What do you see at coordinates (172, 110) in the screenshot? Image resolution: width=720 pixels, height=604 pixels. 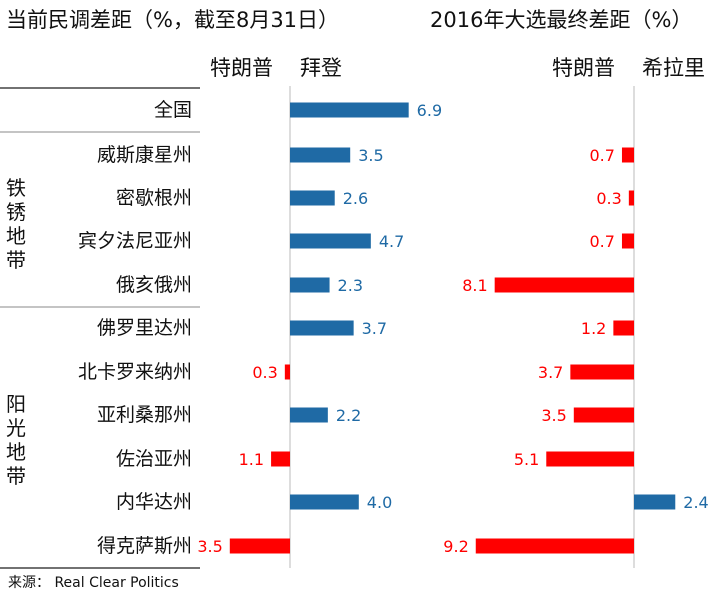 I see `state-label: 全国` at bounding box center [172, 110].